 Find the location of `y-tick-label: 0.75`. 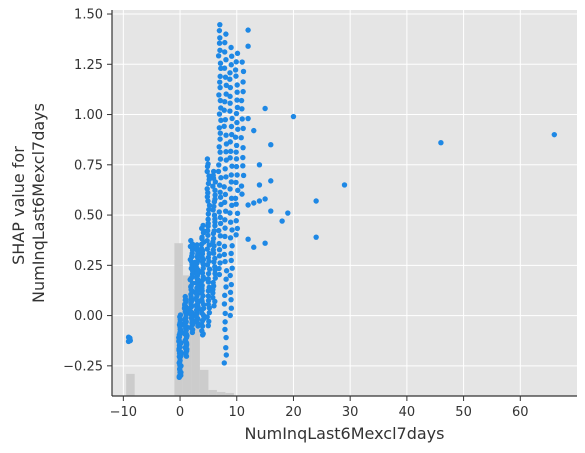

y-tick-label: 0.75 is located at coordinates (88, 165).